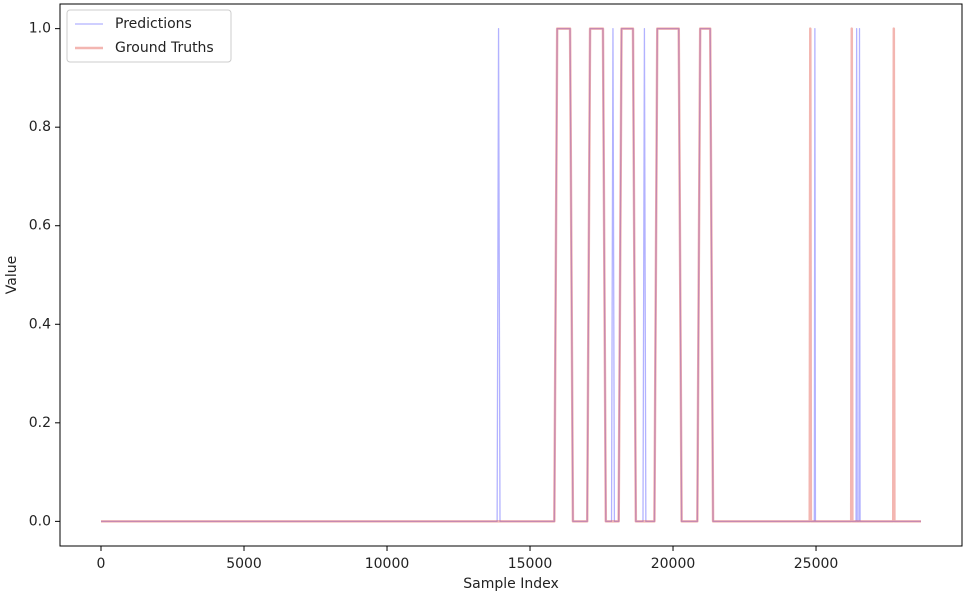 Image resolution: width=965 pixels, height=595 pixels. I want to click on y-tick-label: 0.6, so click(40, 226).